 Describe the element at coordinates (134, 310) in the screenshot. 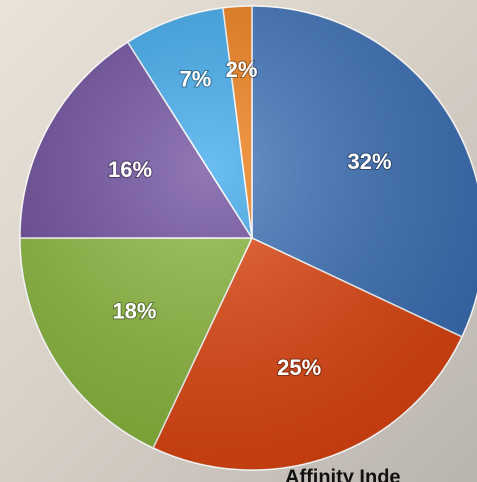

I see `data-label: 18%` at that location.